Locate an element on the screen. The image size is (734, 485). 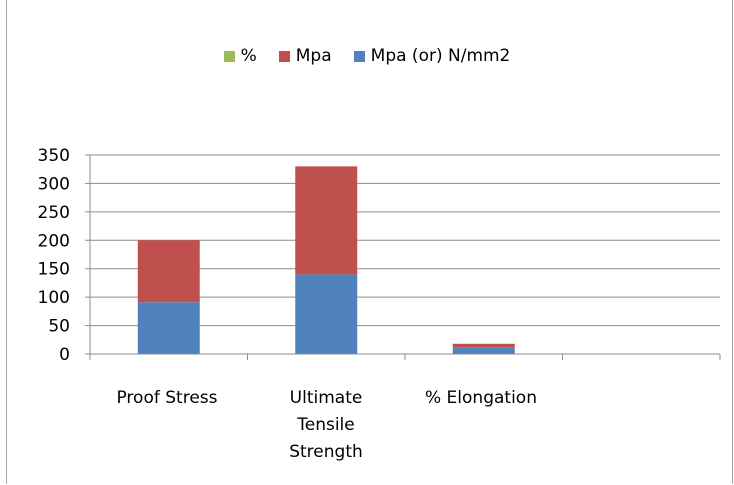
legend-label-percent: % is located at coordinates (248, 56).